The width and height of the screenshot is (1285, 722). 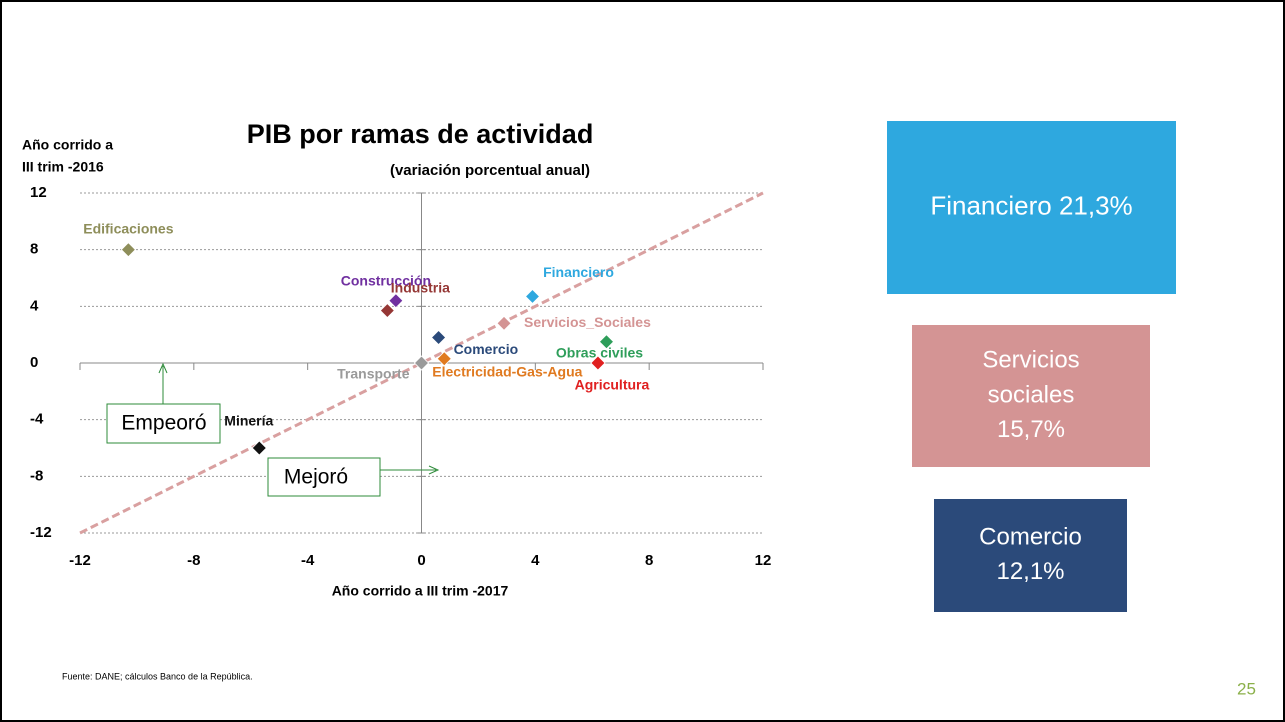 I want to click on x-tick-label: 12, so click(x=763, y=560).